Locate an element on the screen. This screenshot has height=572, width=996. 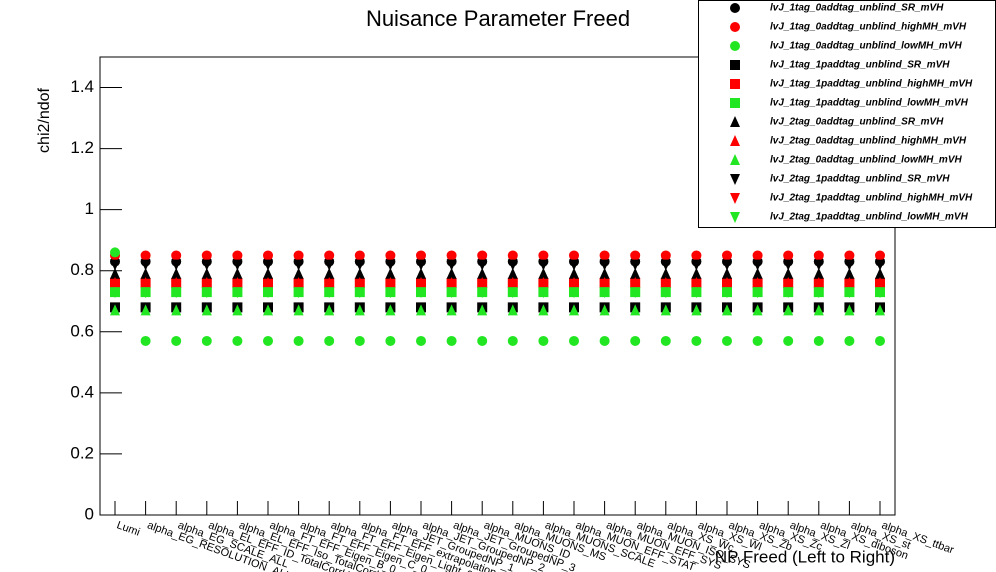
legend-label: lvJ_1tag_0addtag_unblind_highMH_mVH is located at coordinates (868, 27).